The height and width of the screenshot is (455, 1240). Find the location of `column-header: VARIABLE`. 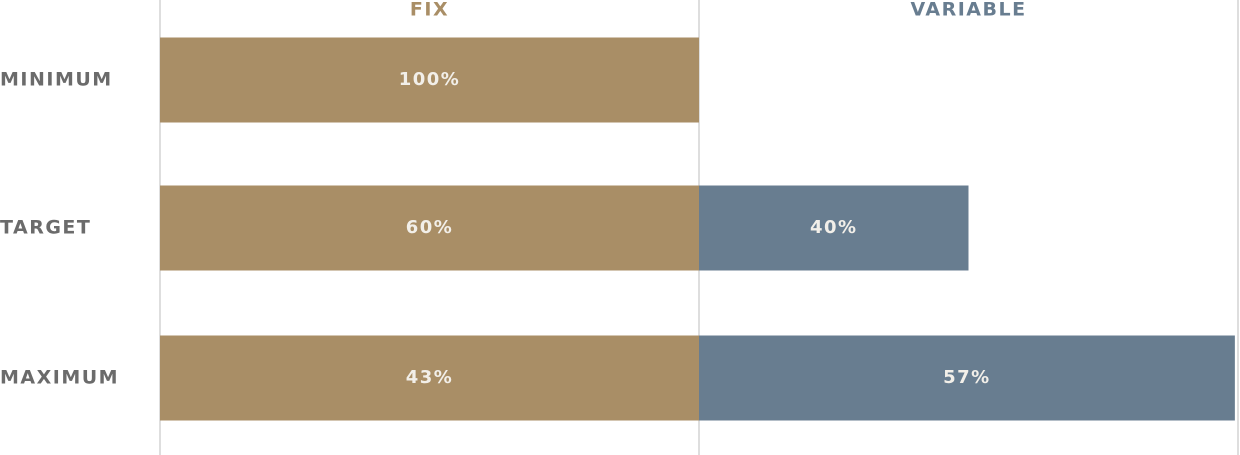

column-header: VARIABLE is located at coordinates (968, 10).